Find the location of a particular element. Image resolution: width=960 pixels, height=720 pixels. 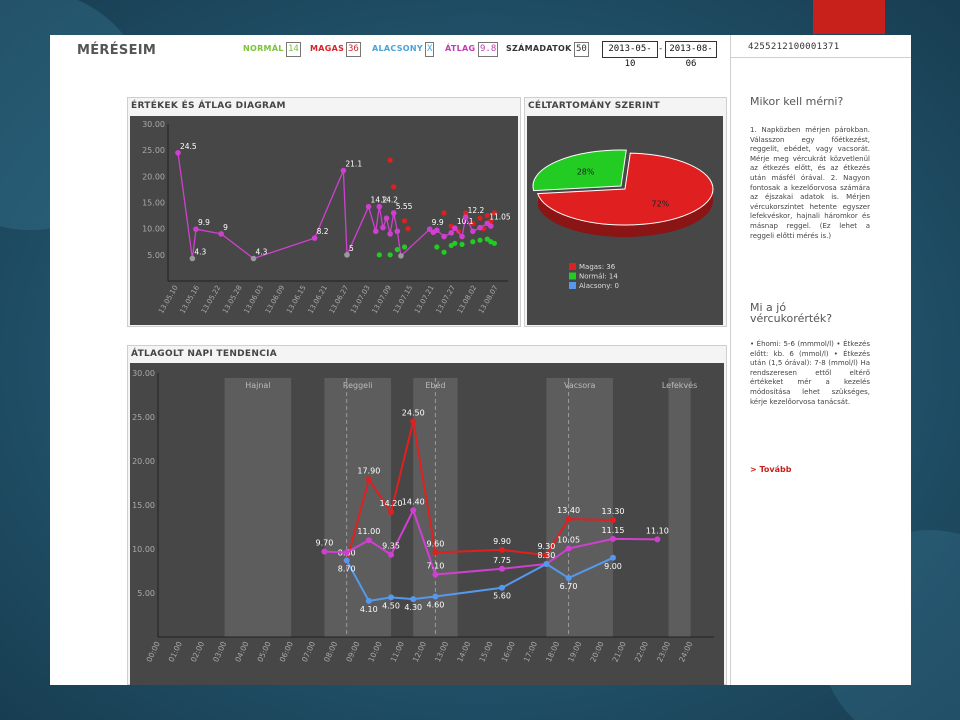

chart3-data-label: 11.15 is located at coordinates (613, 530).